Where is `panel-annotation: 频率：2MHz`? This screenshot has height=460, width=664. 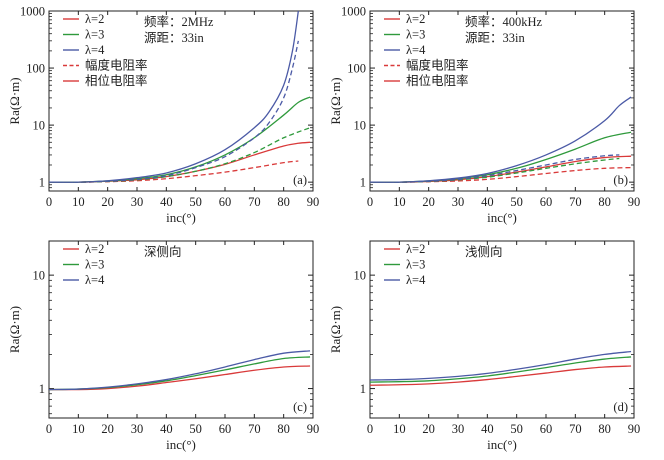
panel-annotation: 频率：2MHz is located at coordinates (179, 21).